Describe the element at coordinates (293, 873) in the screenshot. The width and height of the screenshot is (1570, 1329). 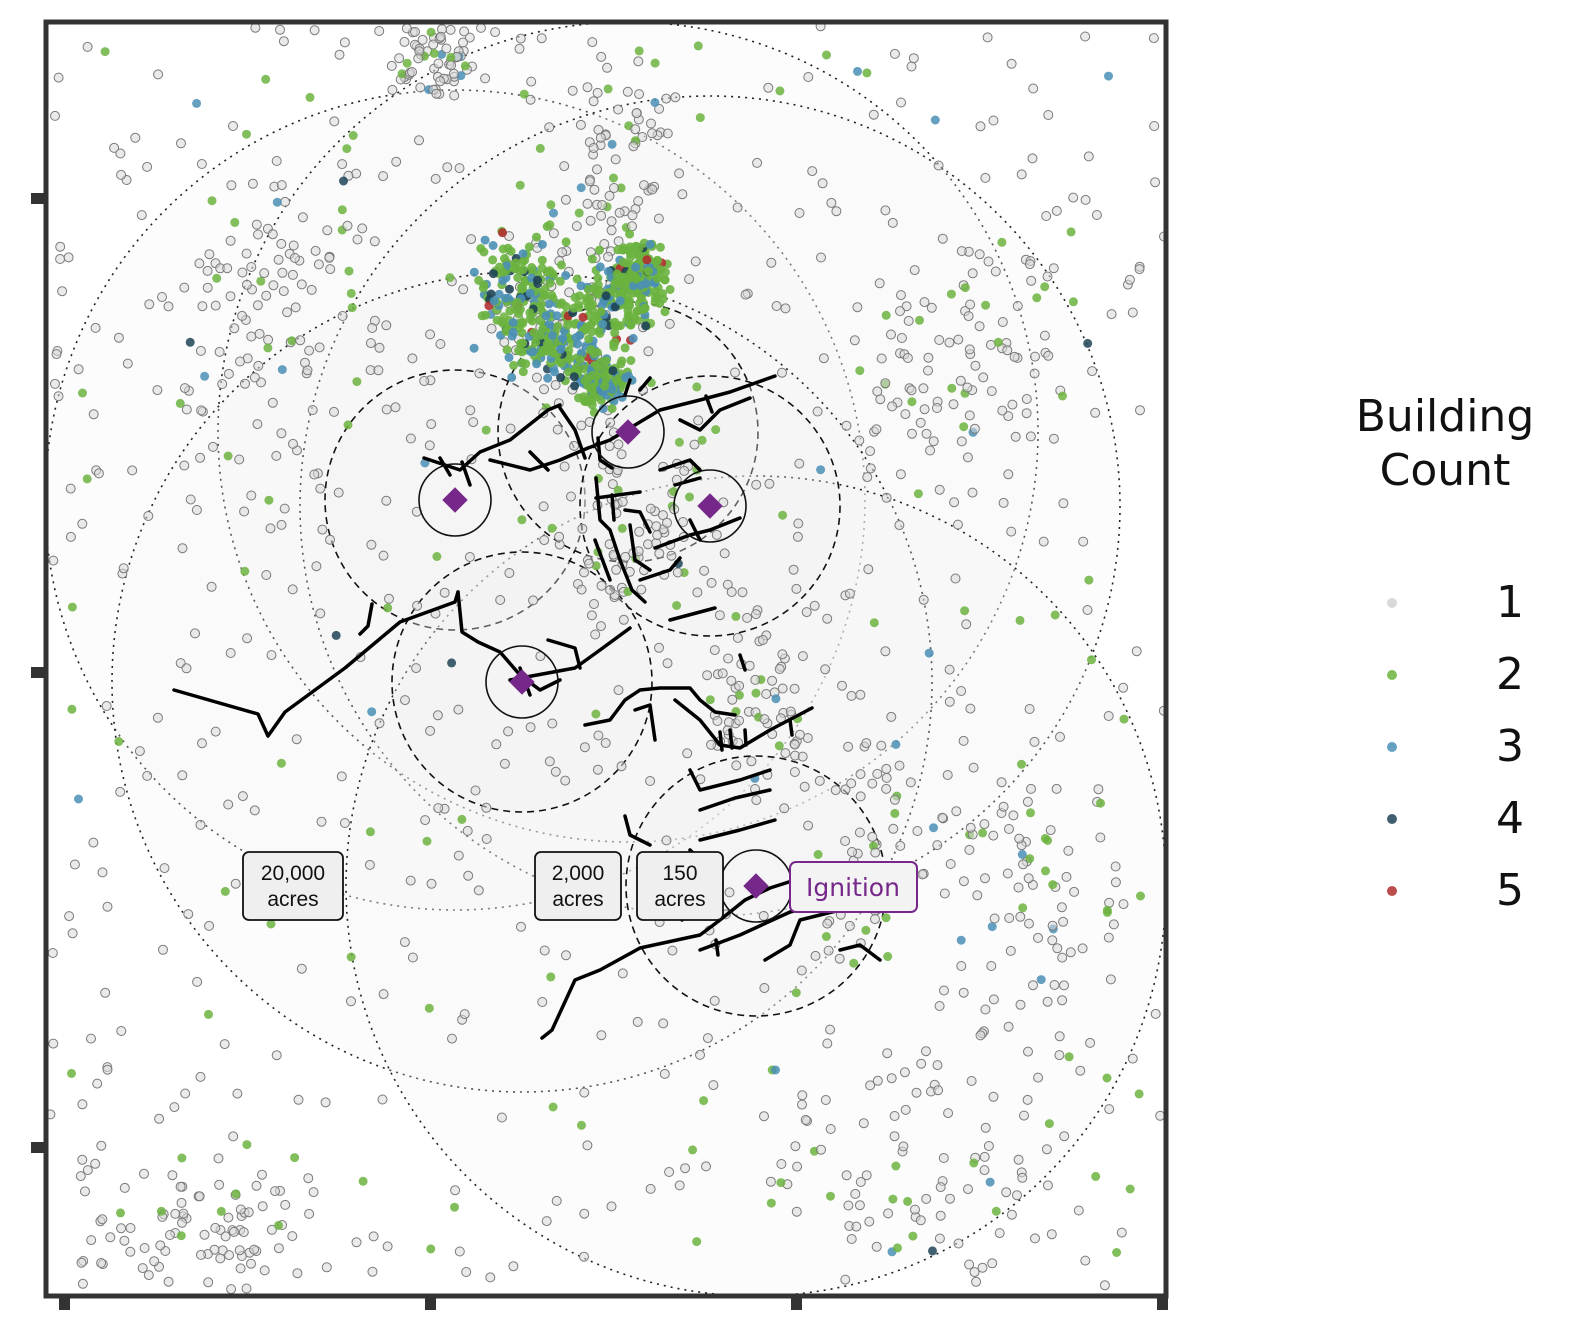
I see `area-label-20000-value: 20,000` at that location.